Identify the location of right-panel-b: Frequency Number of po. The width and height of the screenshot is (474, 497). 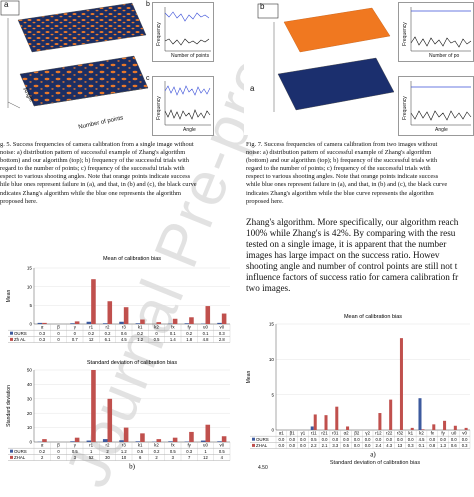
(436, 32).